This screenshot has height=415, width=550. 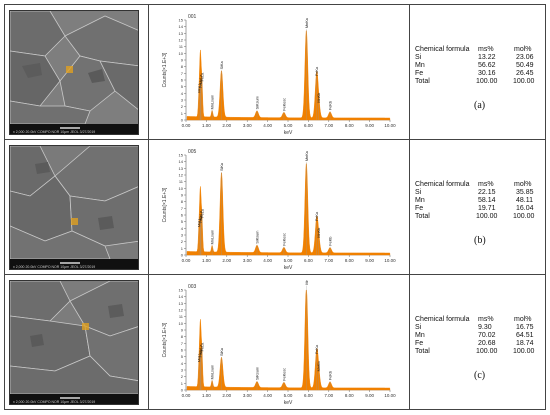 What do you see at coordinates (319, 366) in the screenshot?
I see `peak-label: MnKb` at bounding box center [319, 366].